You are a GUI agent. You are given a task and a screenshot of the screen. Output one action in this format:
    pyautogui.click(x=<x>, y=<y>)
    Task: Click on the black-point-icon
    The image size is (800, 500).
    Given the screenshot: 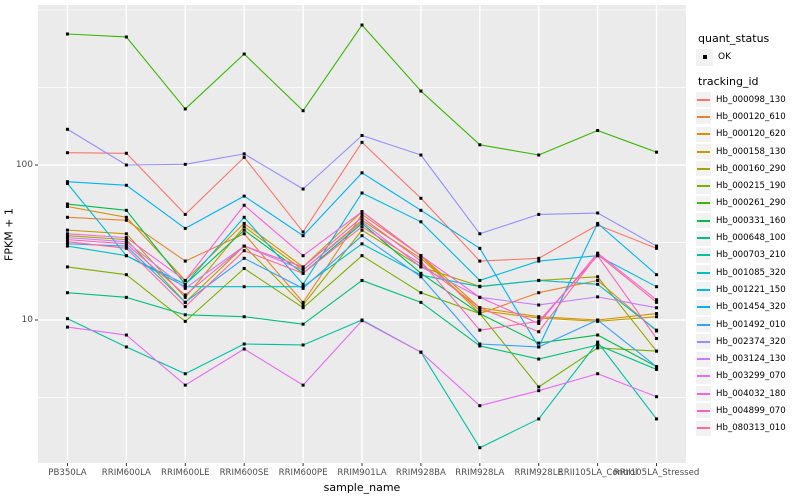 What is the action you would take?
    pyautogui.click(x=704, y=57)
    